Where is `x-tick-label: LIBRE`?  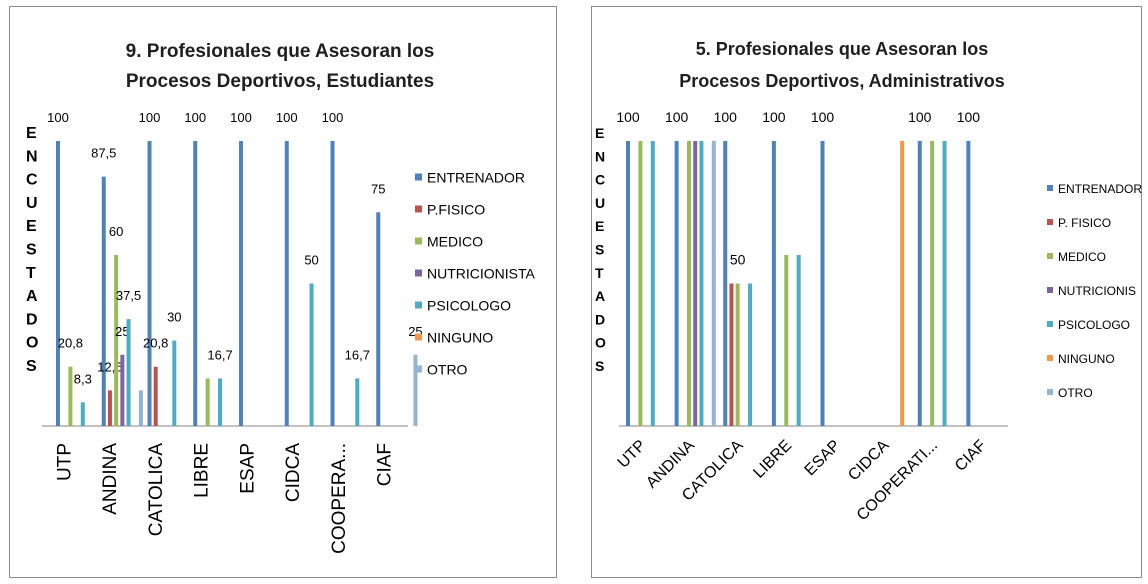
x-tick-label: LIBRE is located at coordinates (772, 459).